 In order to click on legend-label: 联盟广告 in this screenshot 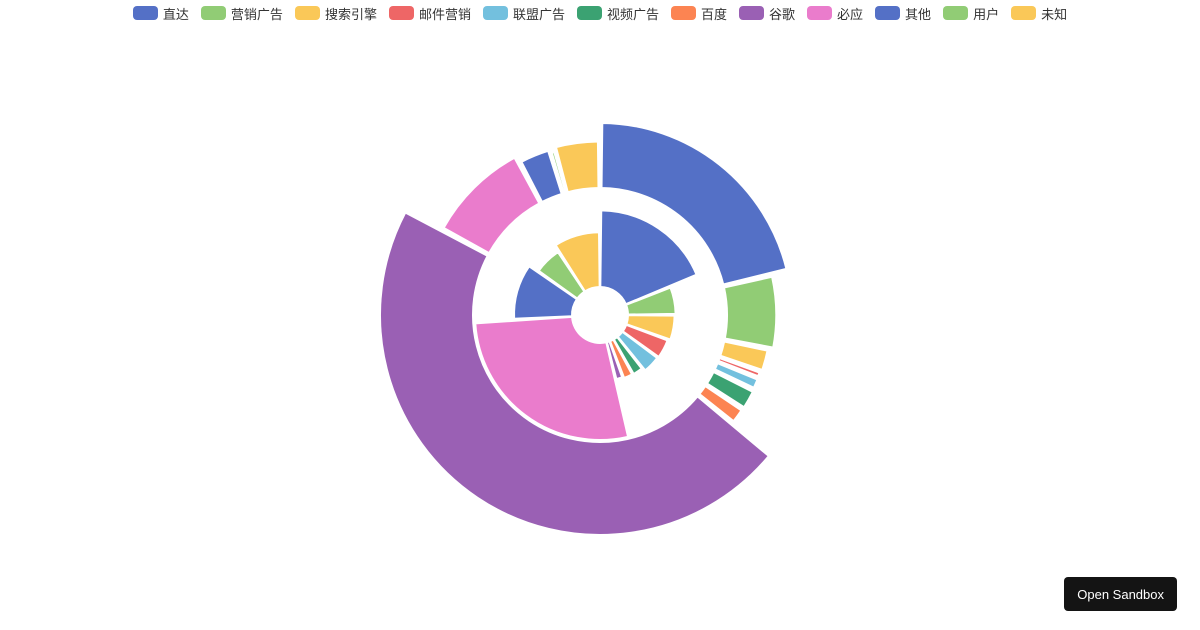, I will do `click(538, 15)`.